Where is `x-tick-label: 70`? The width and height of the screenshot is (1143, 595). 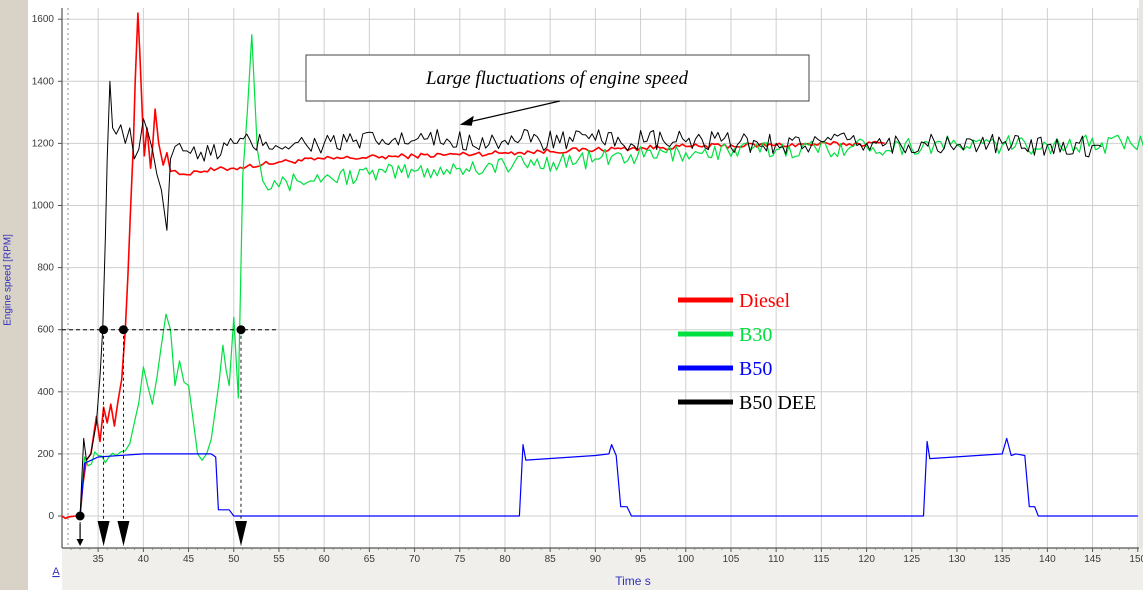 x-tick-label: 70 is located at coordinates (415, 559).